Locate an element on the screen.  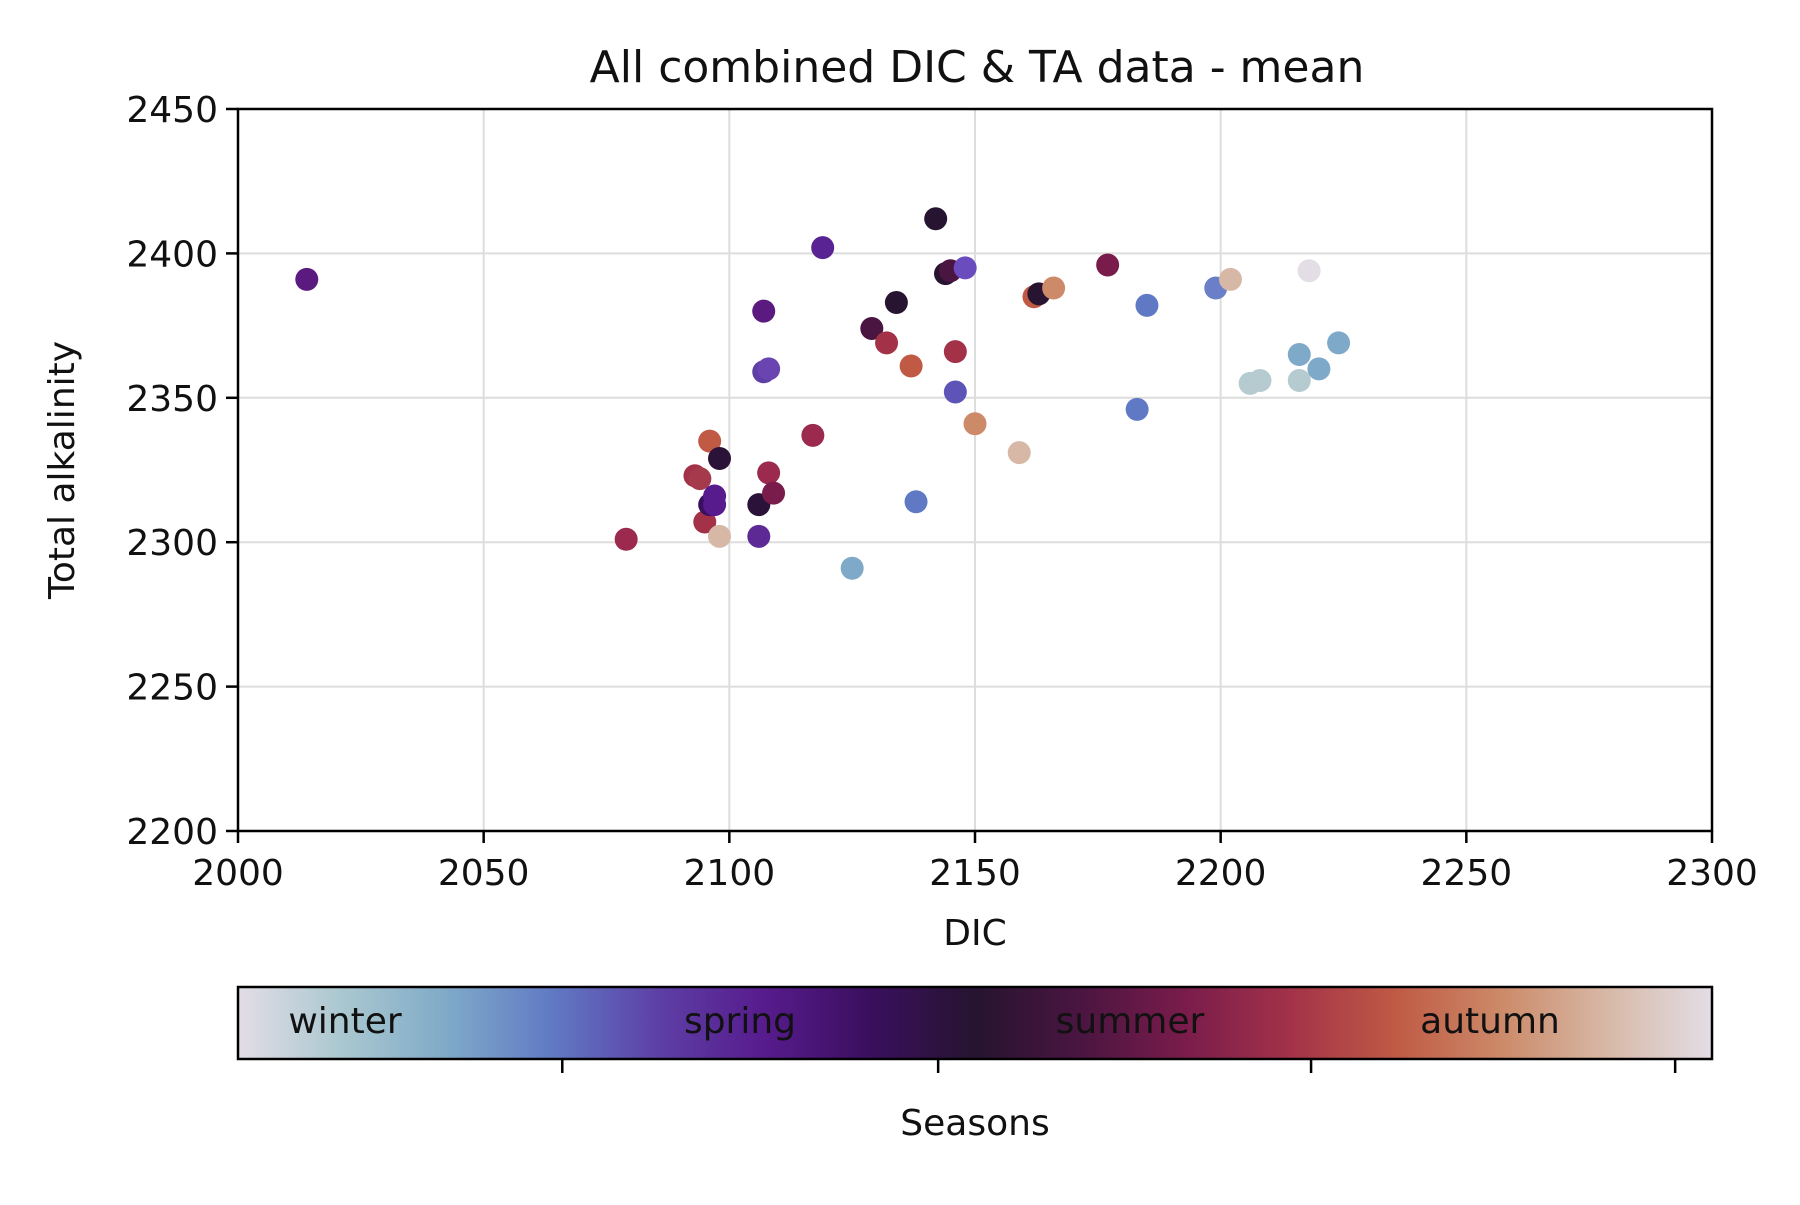
y-axis-label: Total alkalinity is located at coordinates (62, 470).